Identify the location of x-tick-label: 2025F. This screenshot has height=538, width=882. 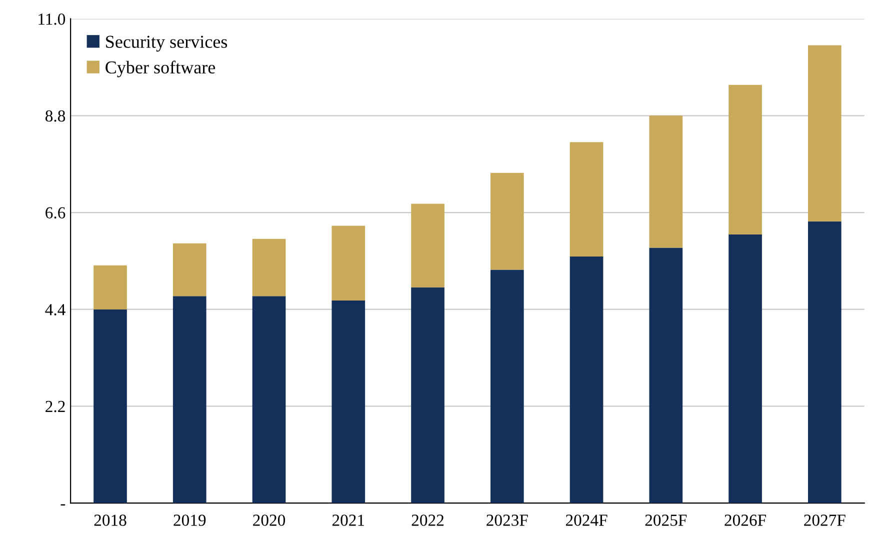
(666, 520).